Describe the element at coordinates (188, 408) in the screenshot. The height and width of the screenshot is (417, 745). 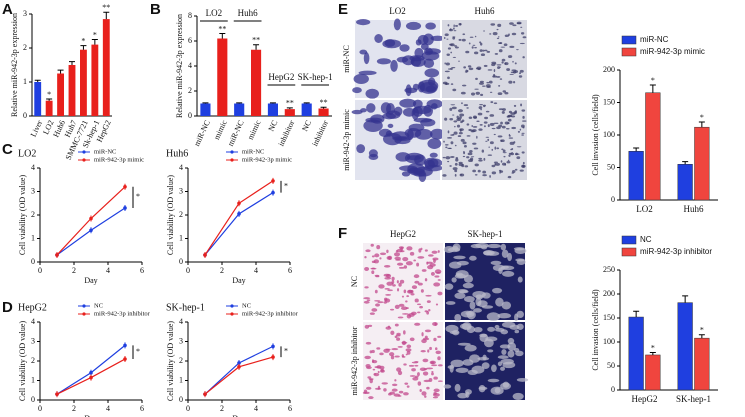
I see `x-tick-label: 0` at that location.